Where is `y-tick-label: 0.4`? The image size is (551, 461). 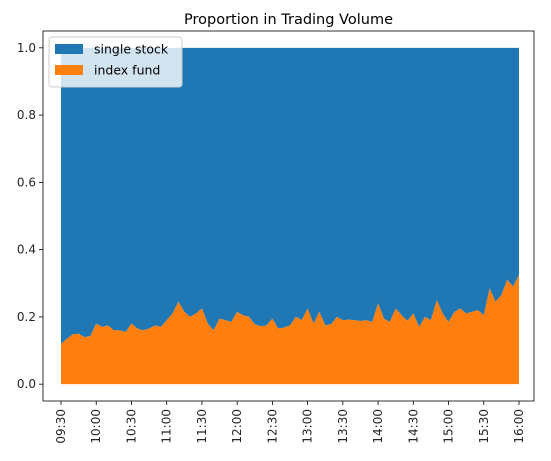
y-tick-label: 0.4 is located at coordinates (26, 250).